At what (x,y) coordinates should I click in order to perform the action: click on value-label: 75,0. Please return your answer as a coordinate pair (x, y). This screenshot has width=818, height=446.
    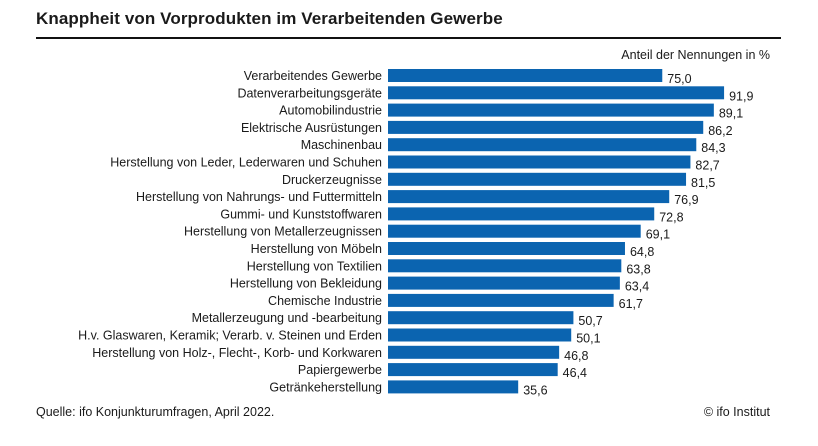
    Looking at the image, I should click on (679, 79).